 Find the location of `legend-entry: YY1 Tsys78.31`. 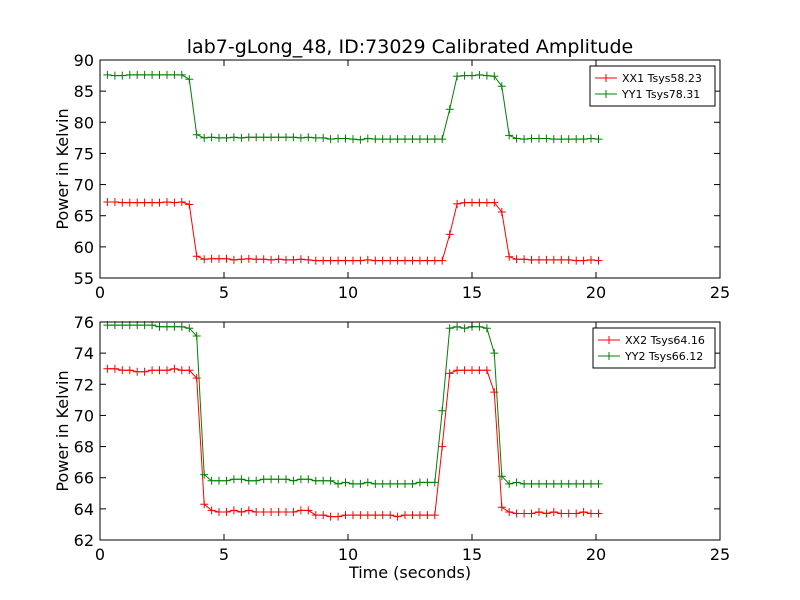

legend-entry: YY1 Tsys78.31 is located at coordinates (647, 94).